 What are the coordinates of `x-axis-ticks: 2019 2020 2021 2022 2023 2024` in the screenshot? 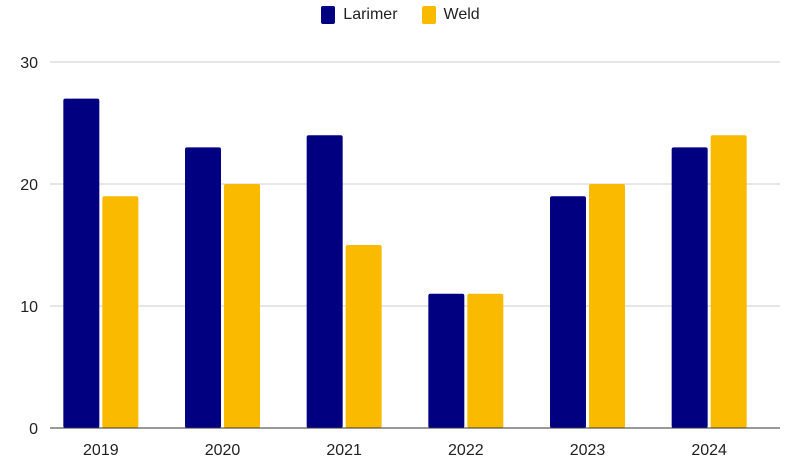 It's located at (405, 450).